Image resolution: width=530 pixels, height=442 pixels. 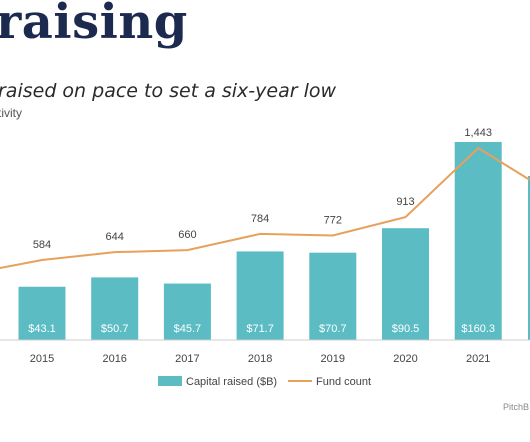 I want to click on line-label-2018: 784, so click(x=260, y=219).